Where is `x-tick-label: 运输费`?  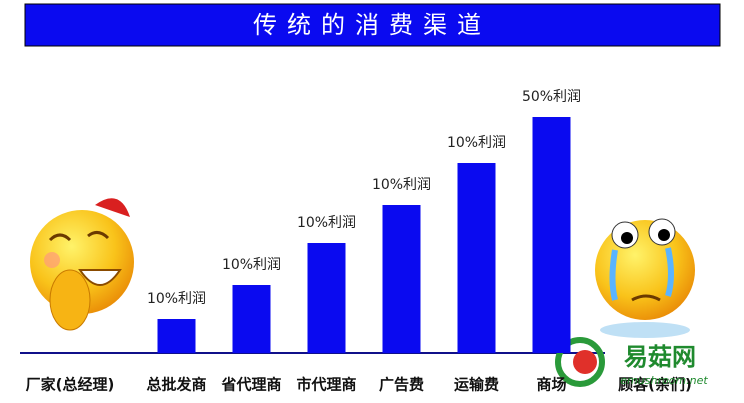 x-tick-label: 运输费 is located at coordinates (476, 385).